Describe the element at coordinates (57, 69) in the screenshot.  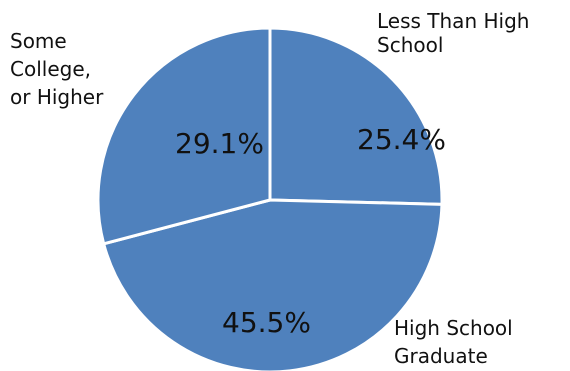
I see `slice-category-label-some-college-or-higher: Some College, or Higher` at that location.